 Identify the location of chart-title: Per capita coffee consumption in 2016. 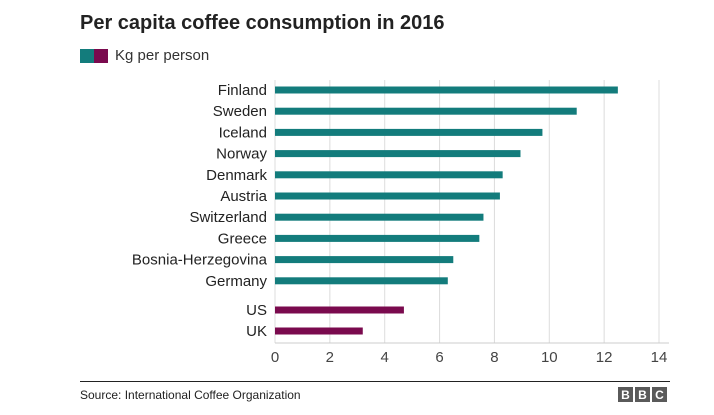
(262, 23).